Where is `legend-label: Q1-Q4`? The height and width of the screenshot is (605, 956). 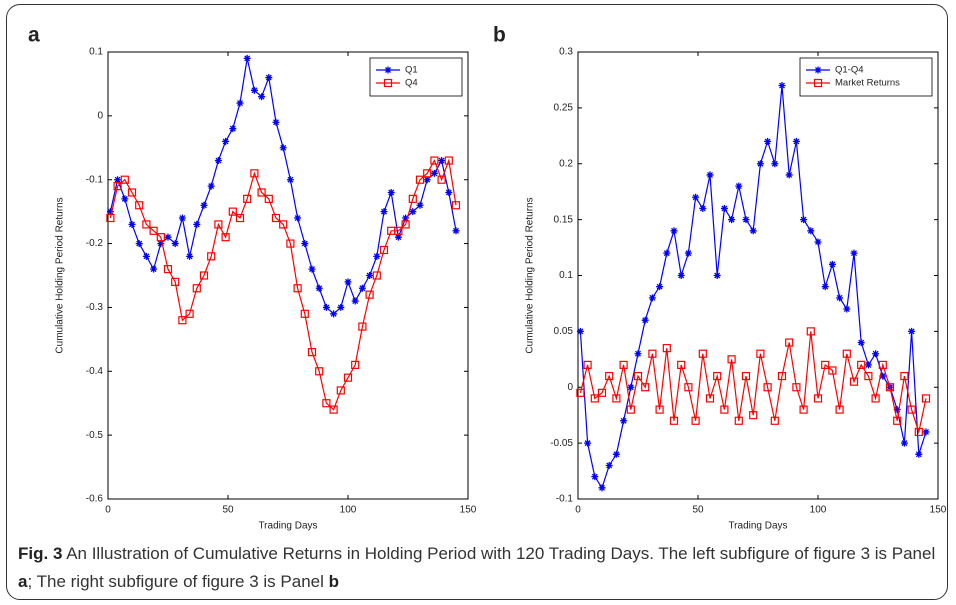
legend-label: Q1-Q4 is located at coordinates (849, 70).